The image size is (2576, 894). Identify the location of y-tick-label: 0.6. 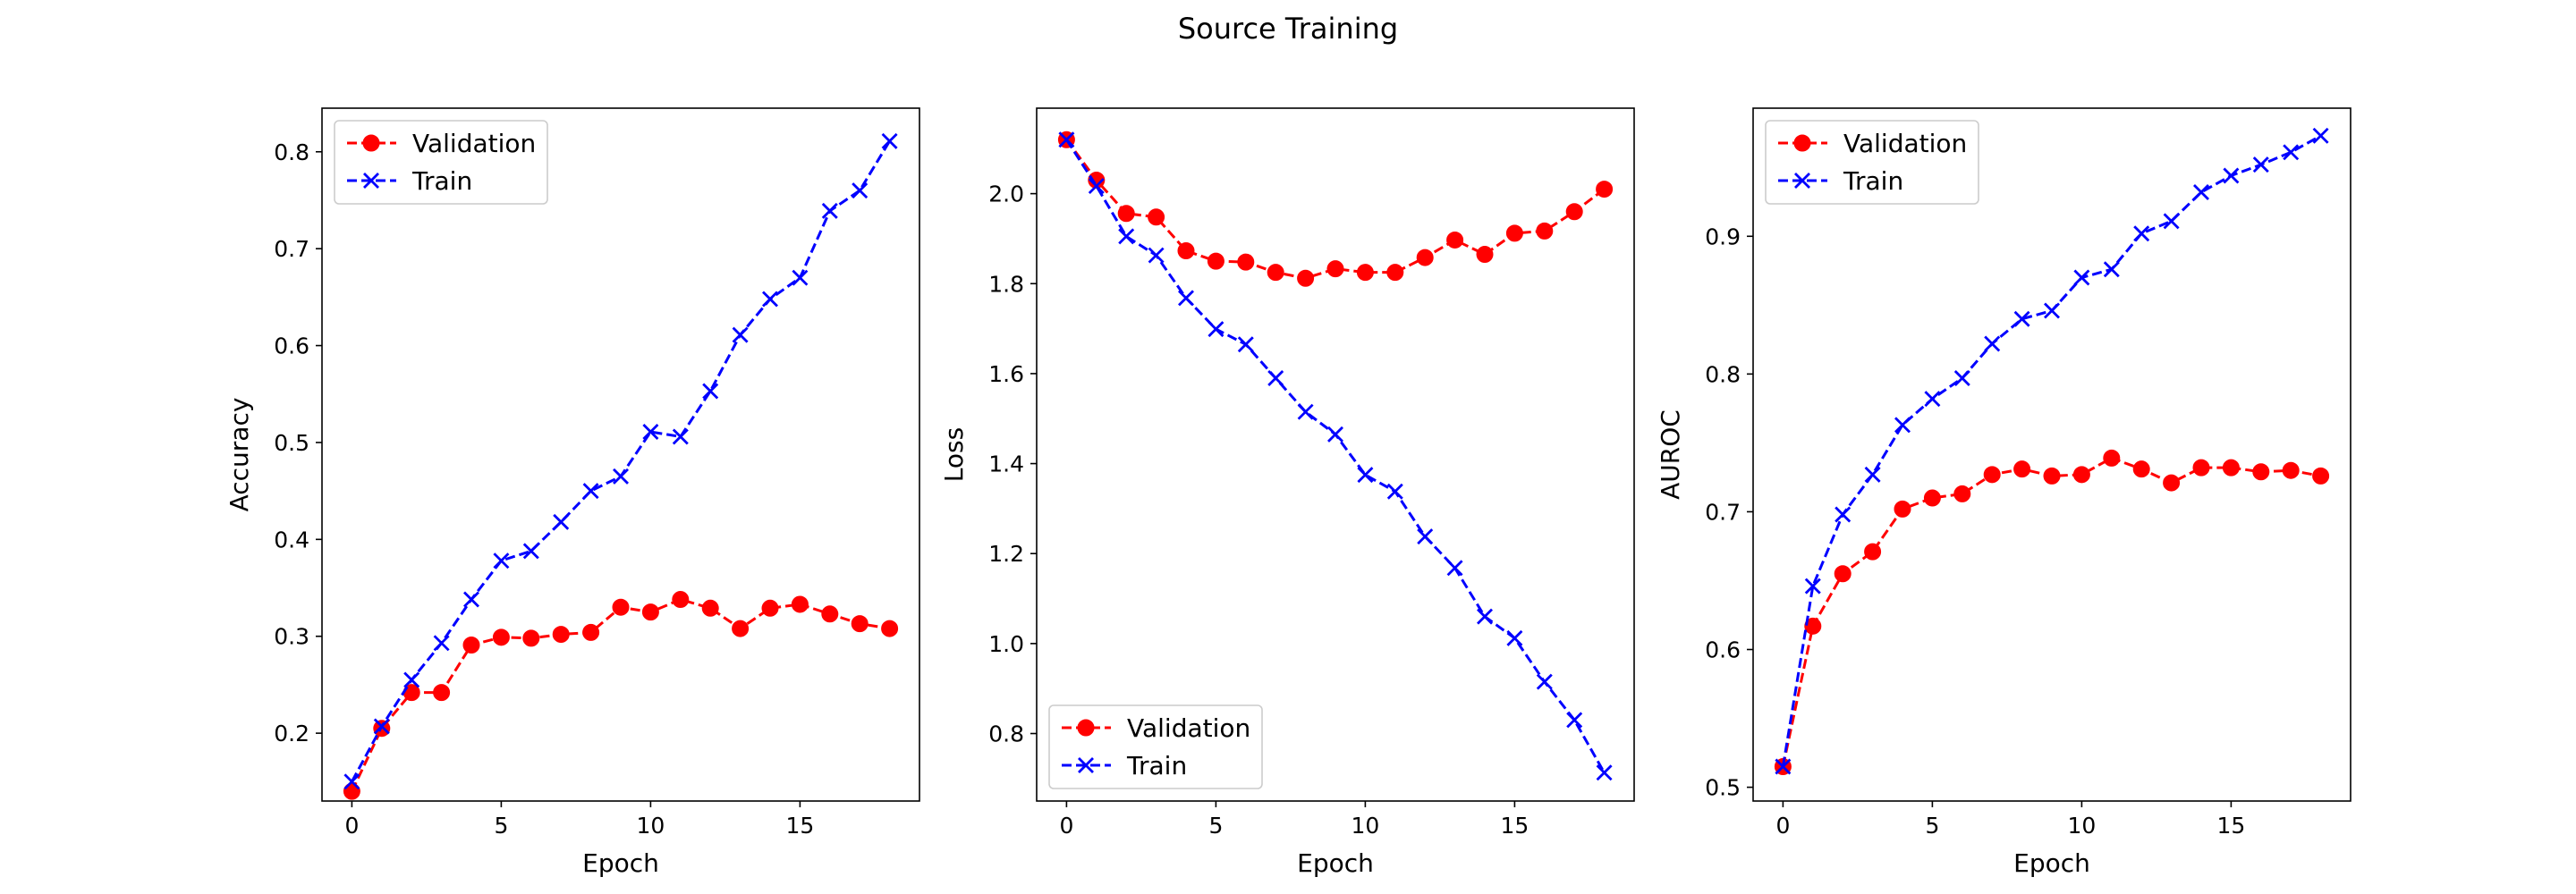
(1723, 650).